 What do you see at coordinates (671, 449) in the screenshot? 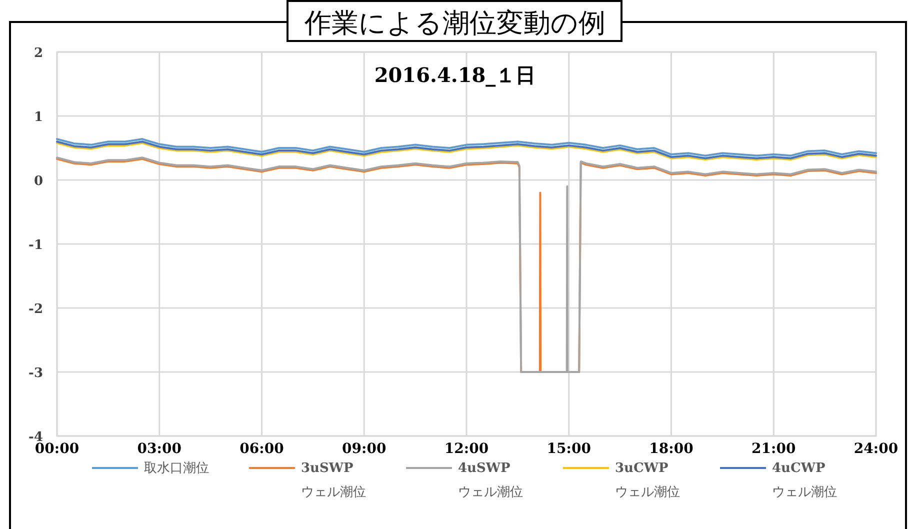
I see `x-tick-label: 18:00` at bounding box center [671, 449].